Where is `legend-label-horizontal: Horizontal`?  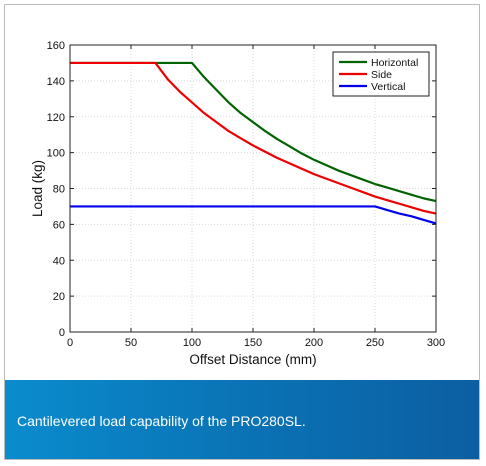 legend-label-horizontal: Horizontal is located at coordinates (394, 63).